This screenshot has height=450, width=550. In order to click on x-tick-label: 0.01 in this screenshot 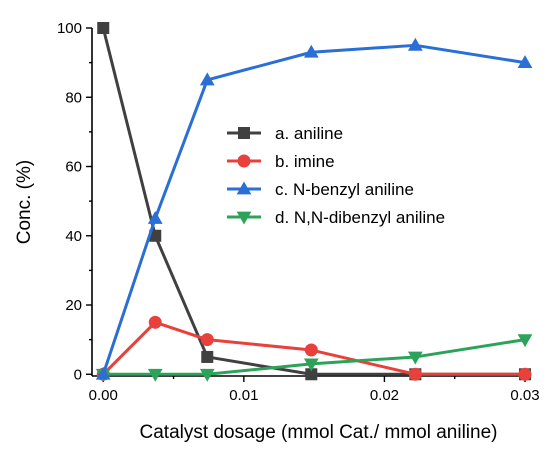, I will do `click(243, 395)`.